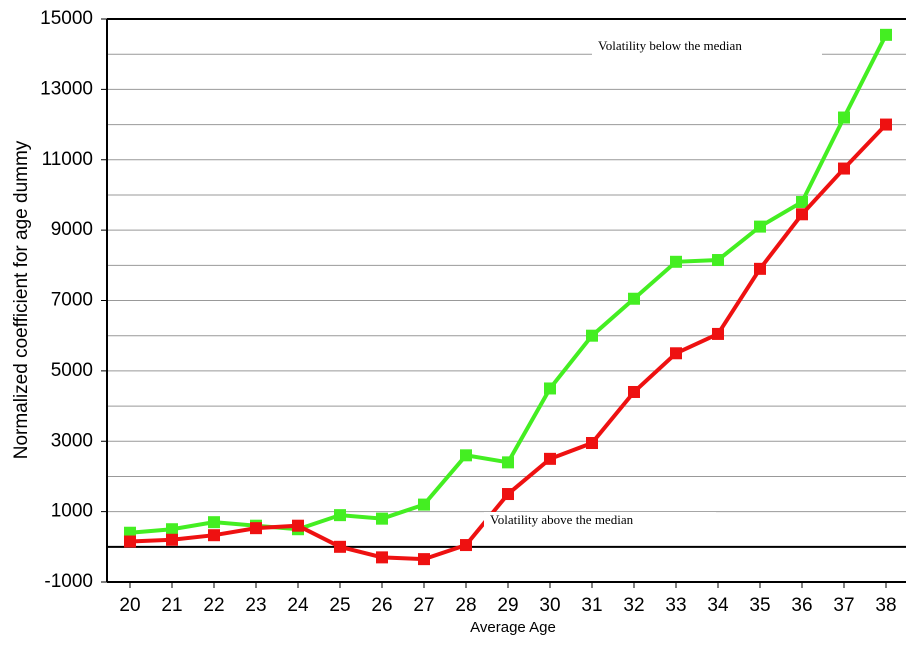 The width and height of the screenshot is (906, 646). What do you see at coordinates (843, 605) in the screenshot?
I see `x-tick-label: 37` at bounding box center [843, 605].